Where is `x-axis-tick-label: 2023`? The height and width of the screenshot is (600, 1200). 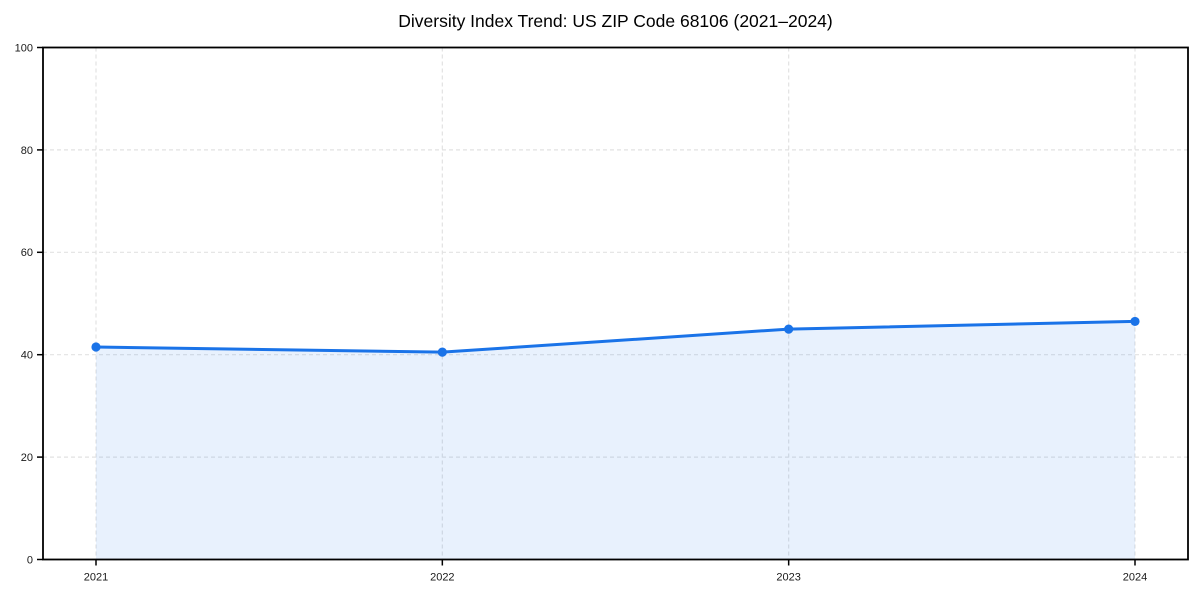 x-axis-tick-label: 2023 is located at coordinates (788, 578).